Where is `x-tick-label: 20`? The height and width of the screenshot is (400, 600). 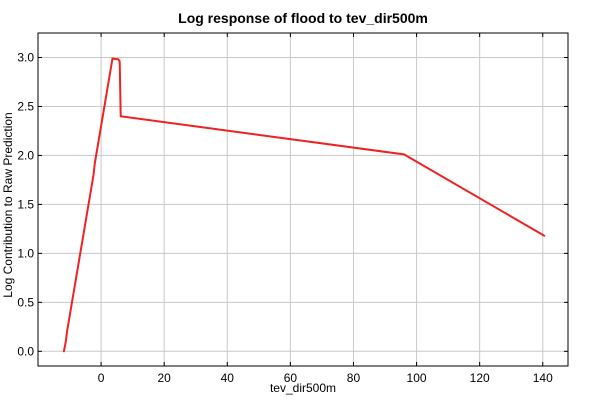
x-tick-label: 20 is located at coordinates (165, 378).